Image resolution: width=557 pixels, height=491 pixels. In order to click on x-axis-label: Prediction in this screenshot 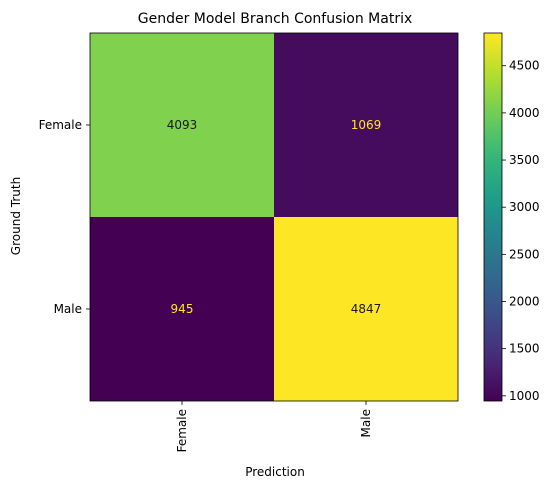, I will do `click(275, 472)`.